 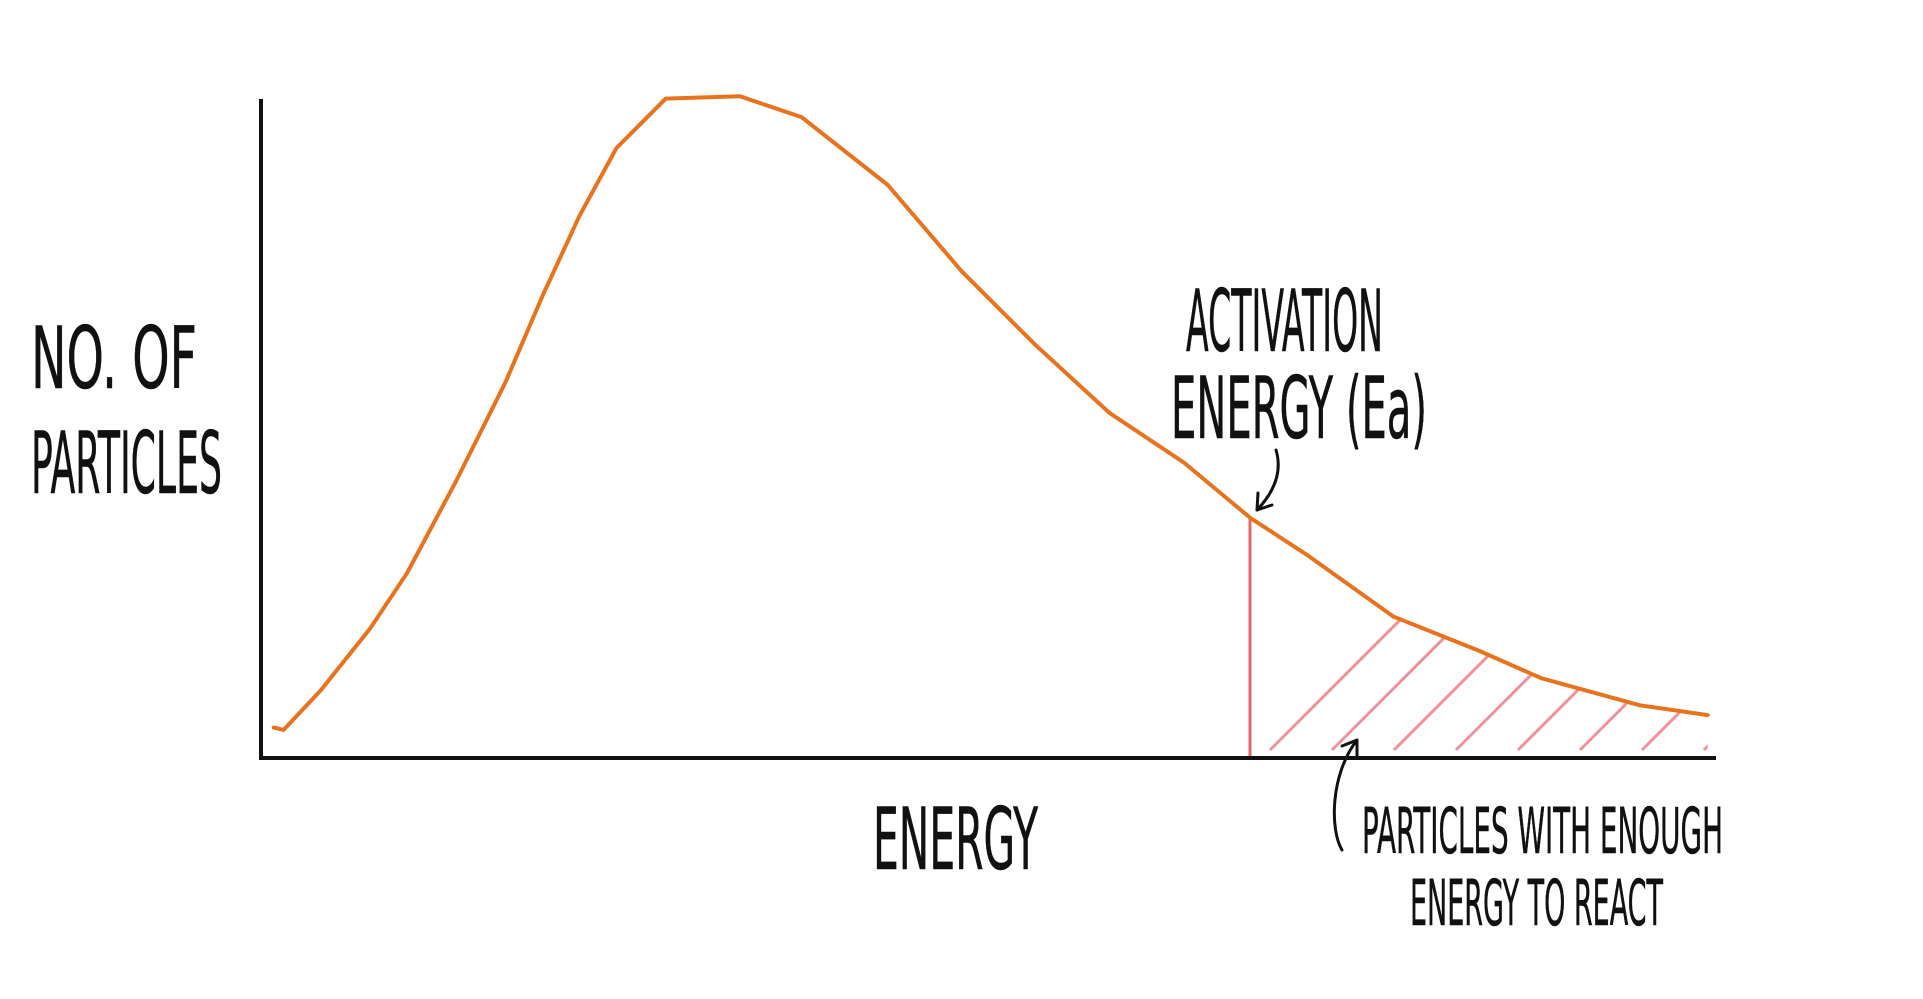 I want to click on region-arrow, so click(x=1345, y=795).